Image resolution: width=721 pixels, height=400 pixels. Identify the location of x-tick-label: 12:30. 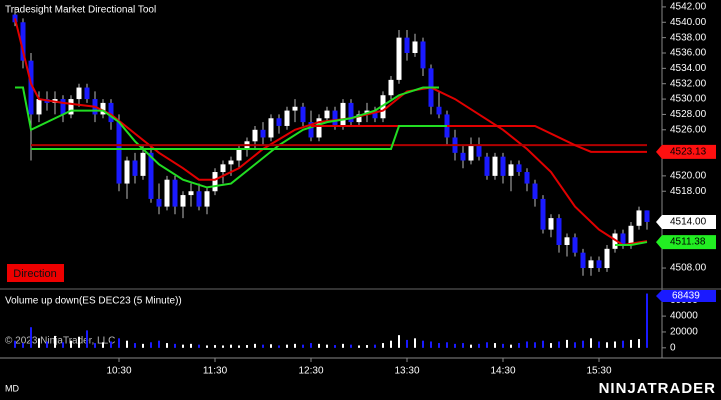
(310, 371).